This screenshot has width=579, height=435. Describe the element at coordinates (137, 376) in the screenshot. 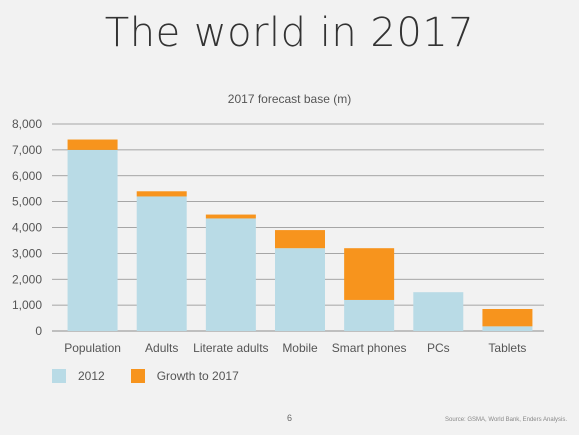

I see `legend-swatch-growth` at that location.